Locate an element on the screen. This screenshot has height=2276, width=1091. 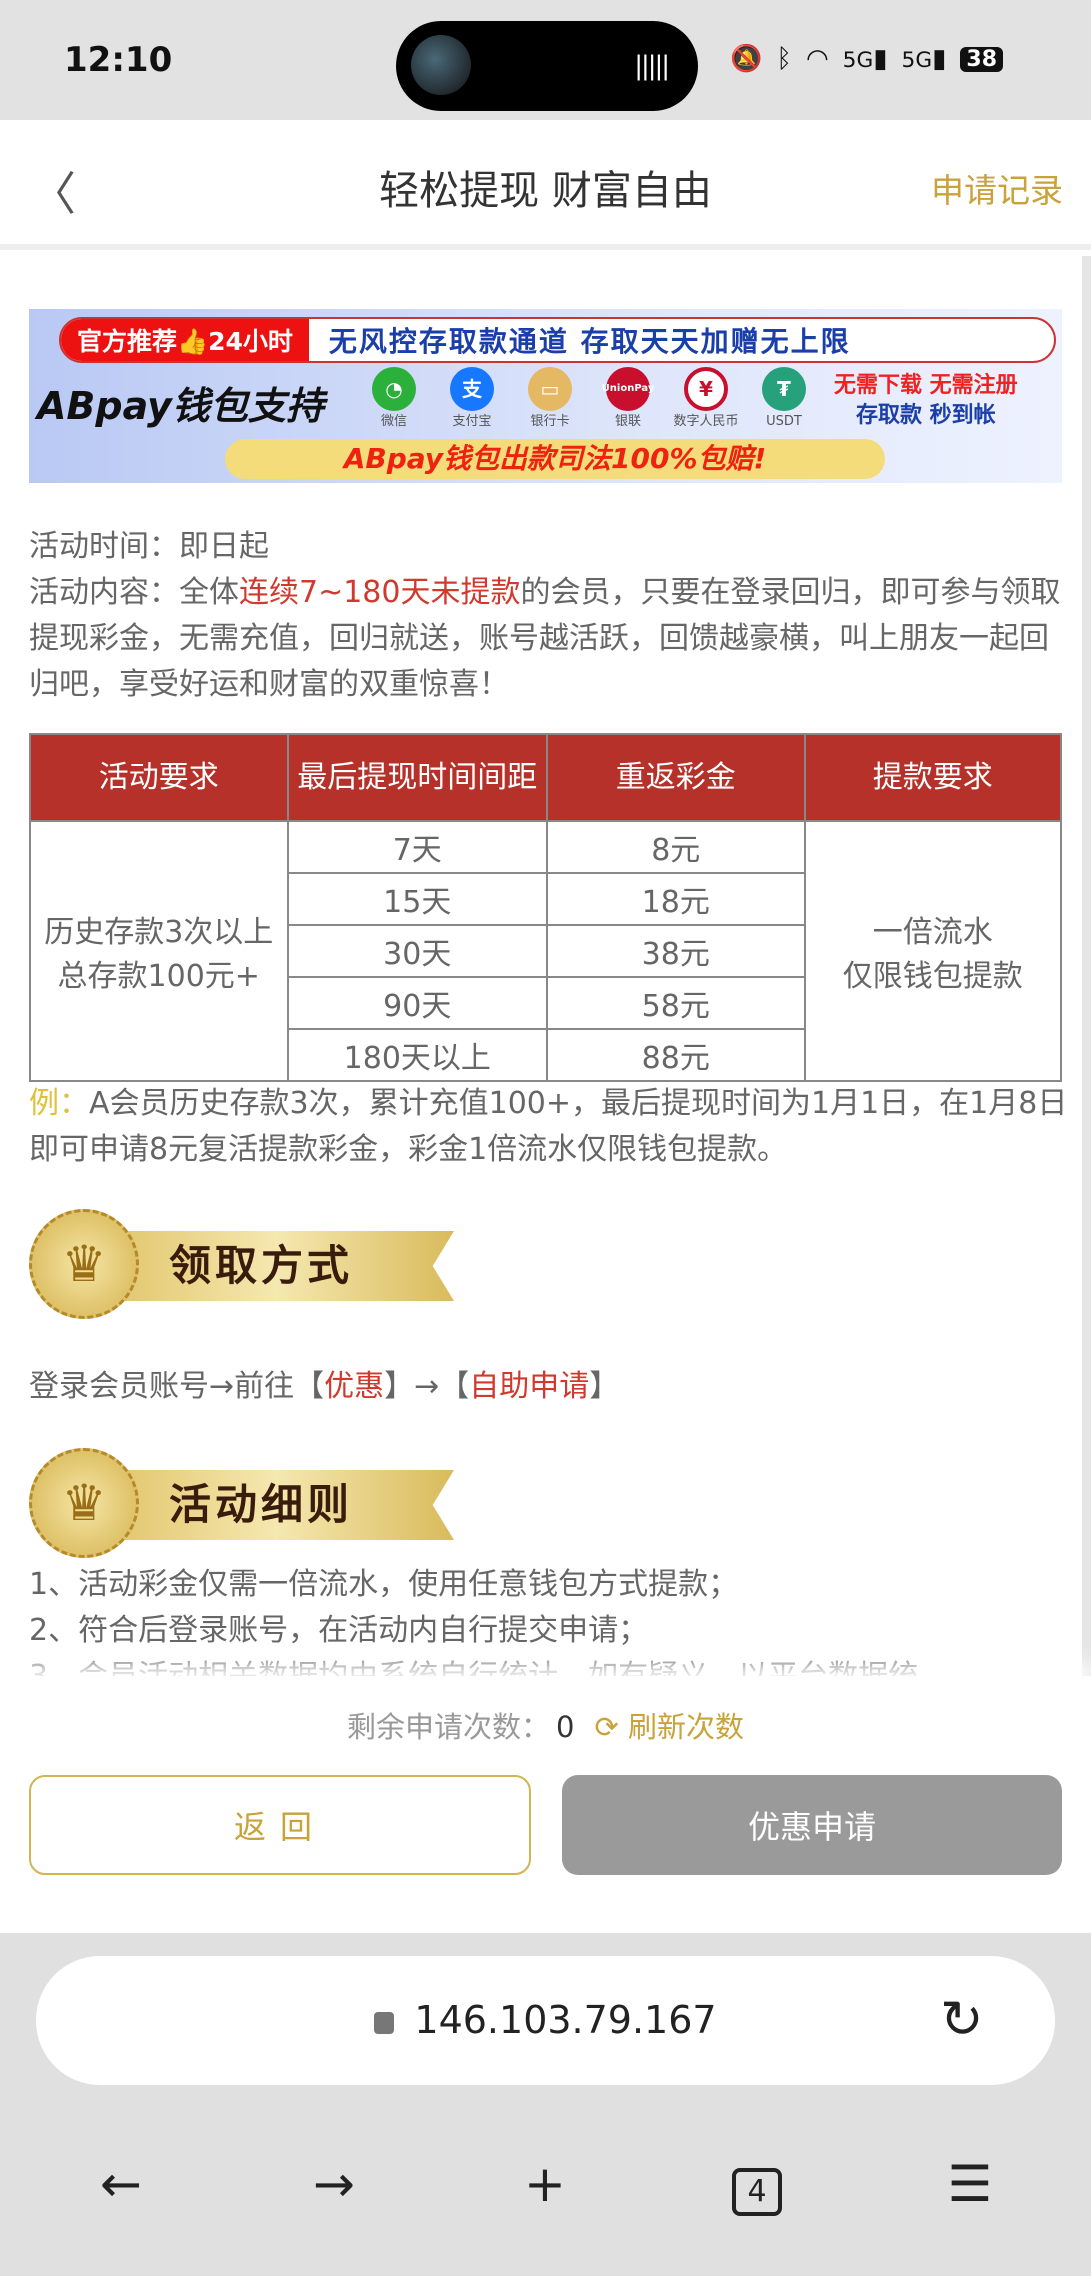
interval-cell: 180天以上 is located at coordinates (417, 1055).